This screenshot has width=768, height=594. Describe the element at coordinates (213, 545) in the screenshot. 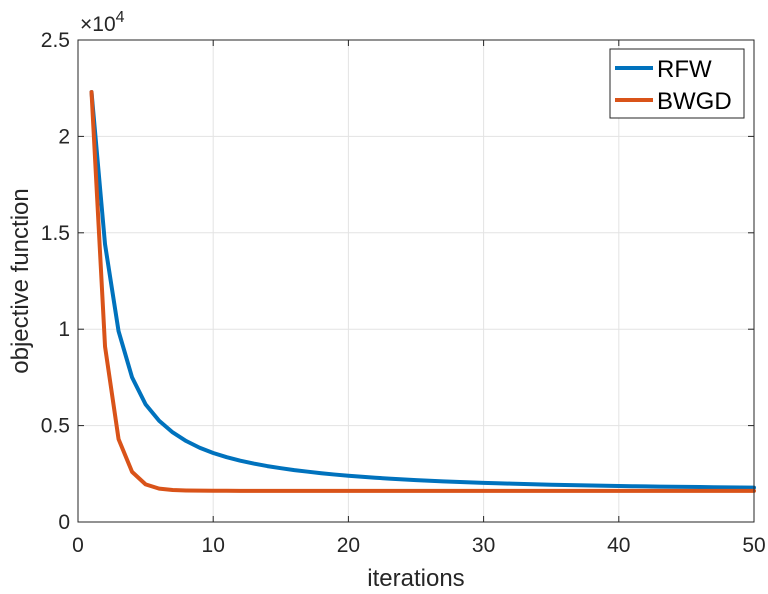

I see `x-tick-label: 10` at that location.